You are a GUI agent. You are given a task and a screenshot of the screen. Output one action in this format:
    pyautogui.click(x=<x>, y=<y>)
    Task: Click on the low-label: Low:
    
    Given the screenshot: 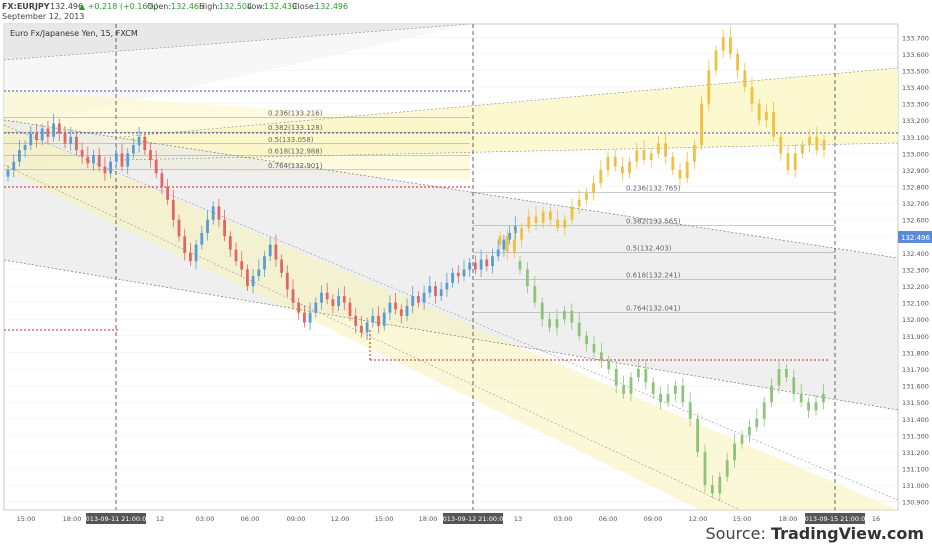 What is the action you would take?
    pyautogui.click(x=256, y=6)
    